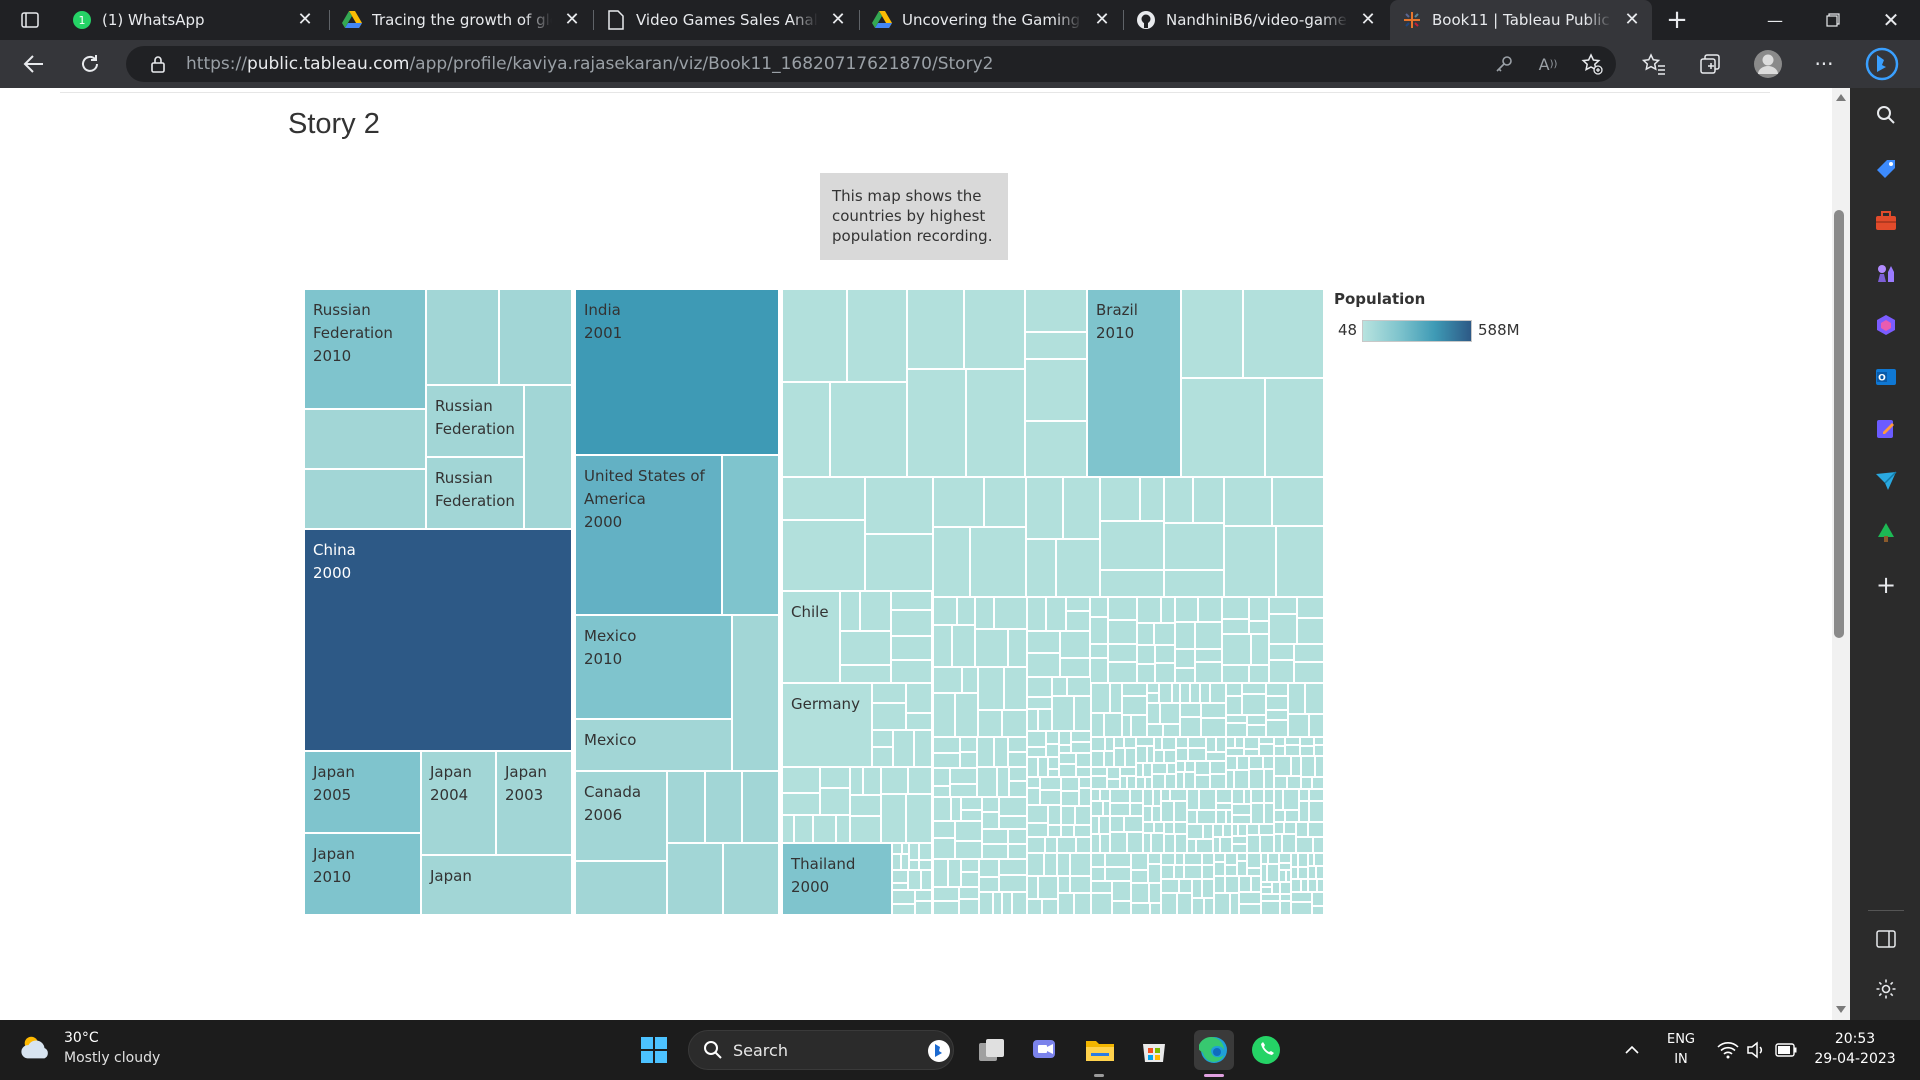 Image resolution: width=1920 pixels, height=1080 pixels. I want to click on treemap-cell-usa2000: United States of America 2000, so click(648, 535).